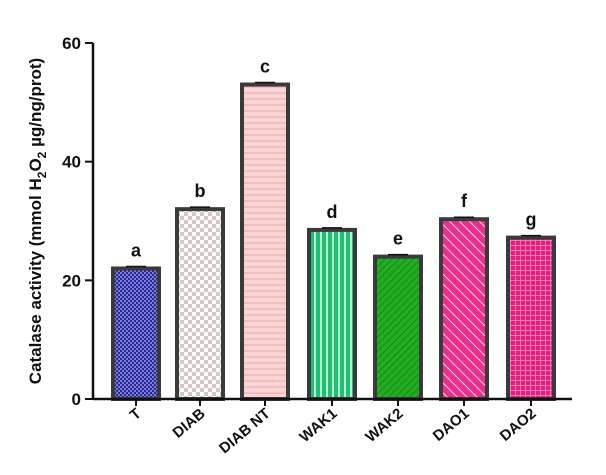 Image resolution: width=606 pixels, height=475 pixels. What do you see at coordinates (245, 431) in the screenshot?
I see `x-tick-label: DIAB NT` at bounding box center [245, 431].